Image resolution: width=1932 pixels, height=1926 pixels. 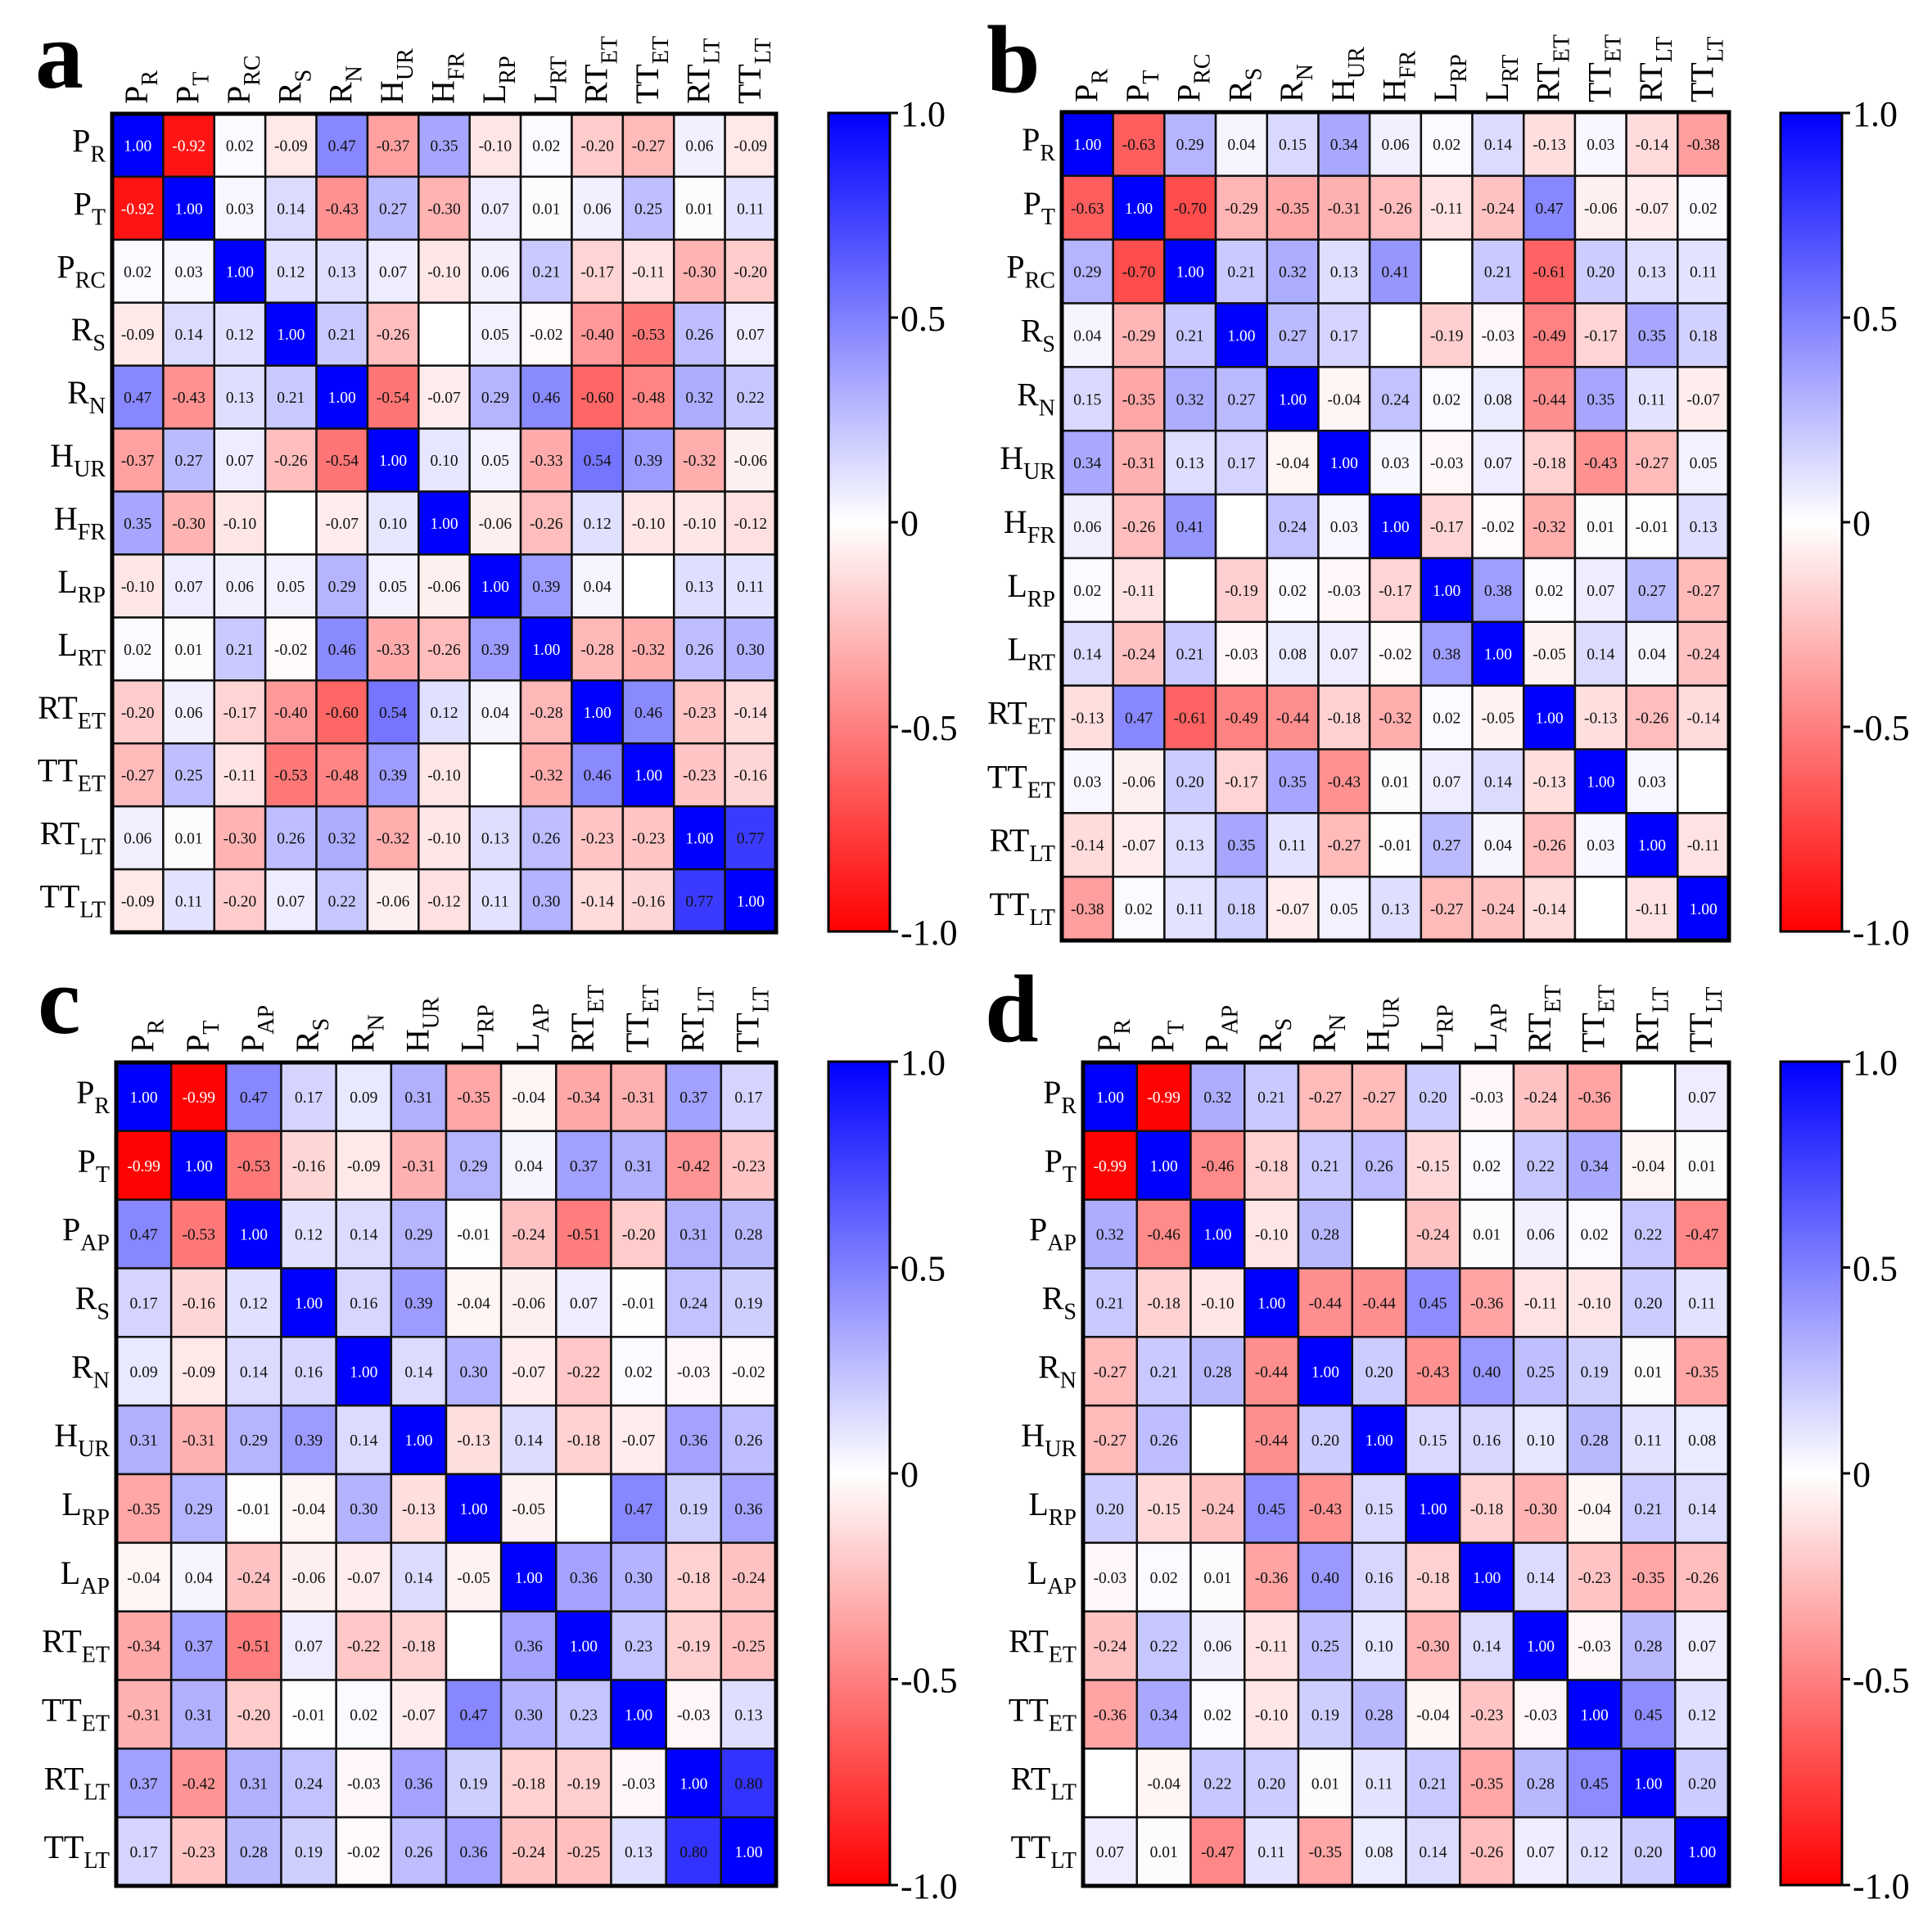 I want to click on heatmap-cell-c-r10-c4, so click(x=364, y=1783).